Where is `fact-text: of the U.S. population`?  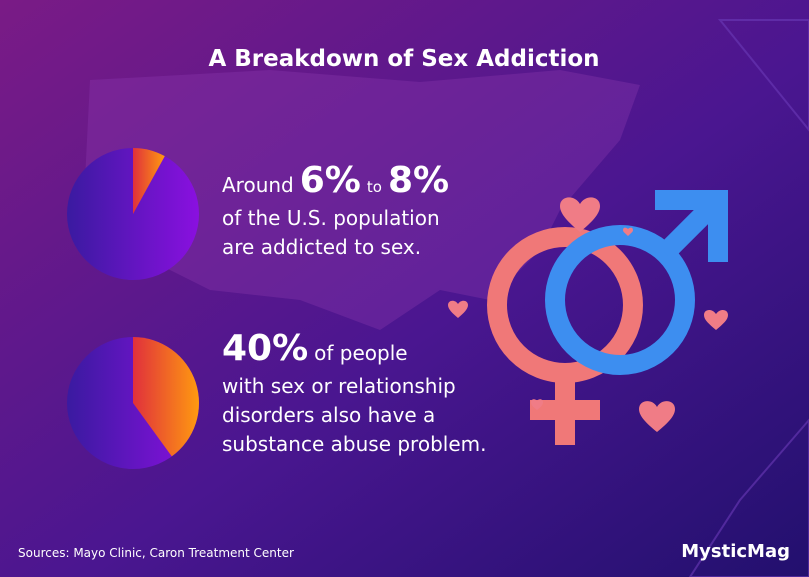 fact-text: of the U.S. population is located at coordinates (331, 218).